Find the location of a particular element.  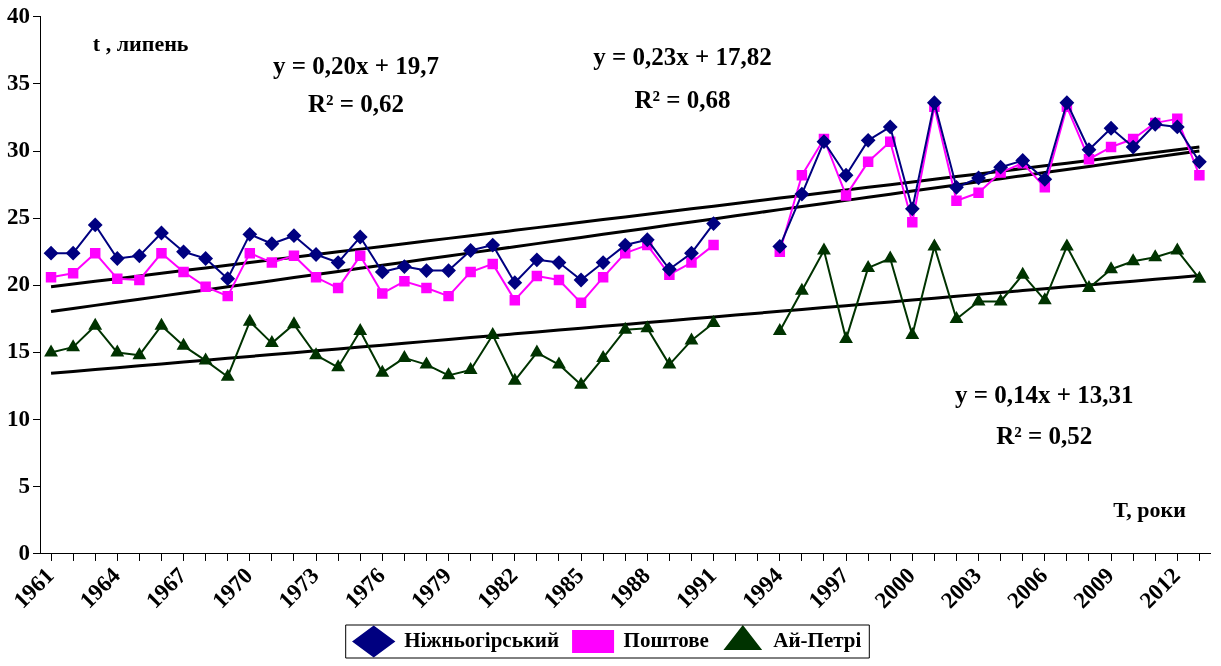

y-tick-label: 5 is located at coordinates (24, 485).